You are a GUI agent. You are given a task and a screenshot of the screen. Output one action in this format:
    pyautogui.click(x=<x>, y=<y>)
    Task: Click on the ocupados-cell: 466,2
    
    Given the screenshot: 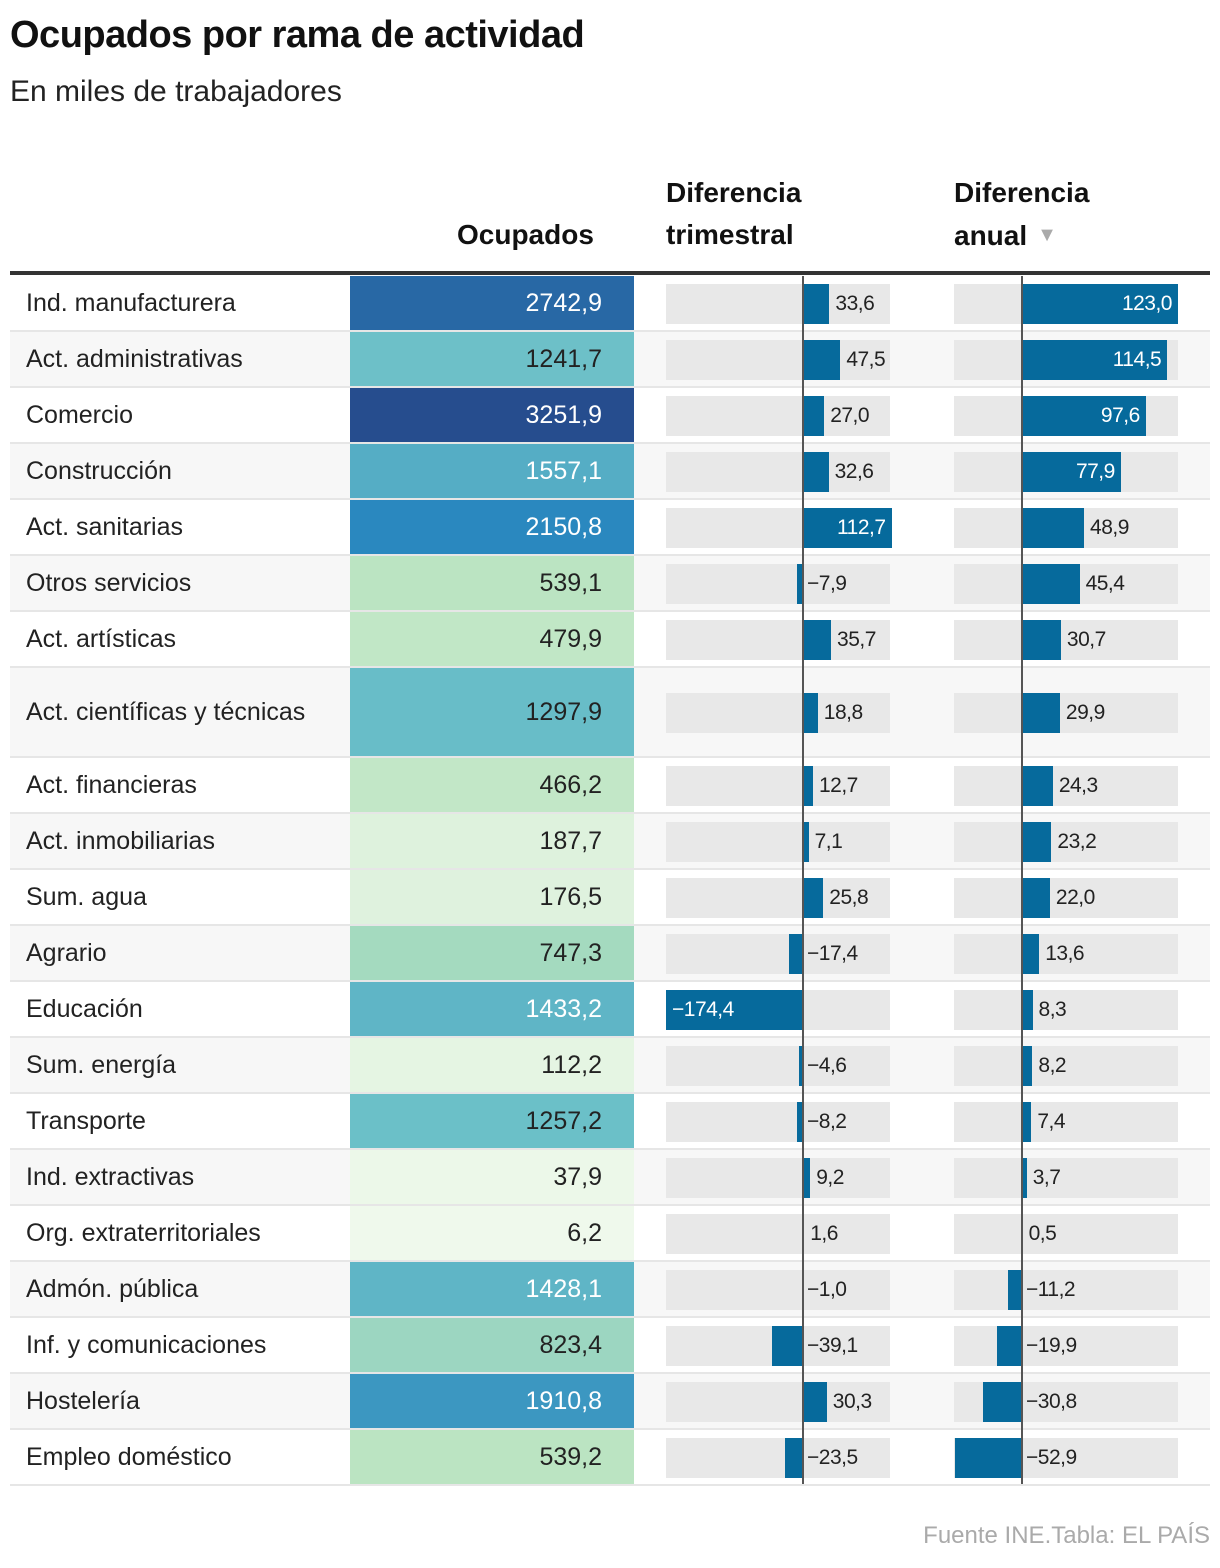 What is the action you would take?
    pyautogui.click(x=492, y=785)
    